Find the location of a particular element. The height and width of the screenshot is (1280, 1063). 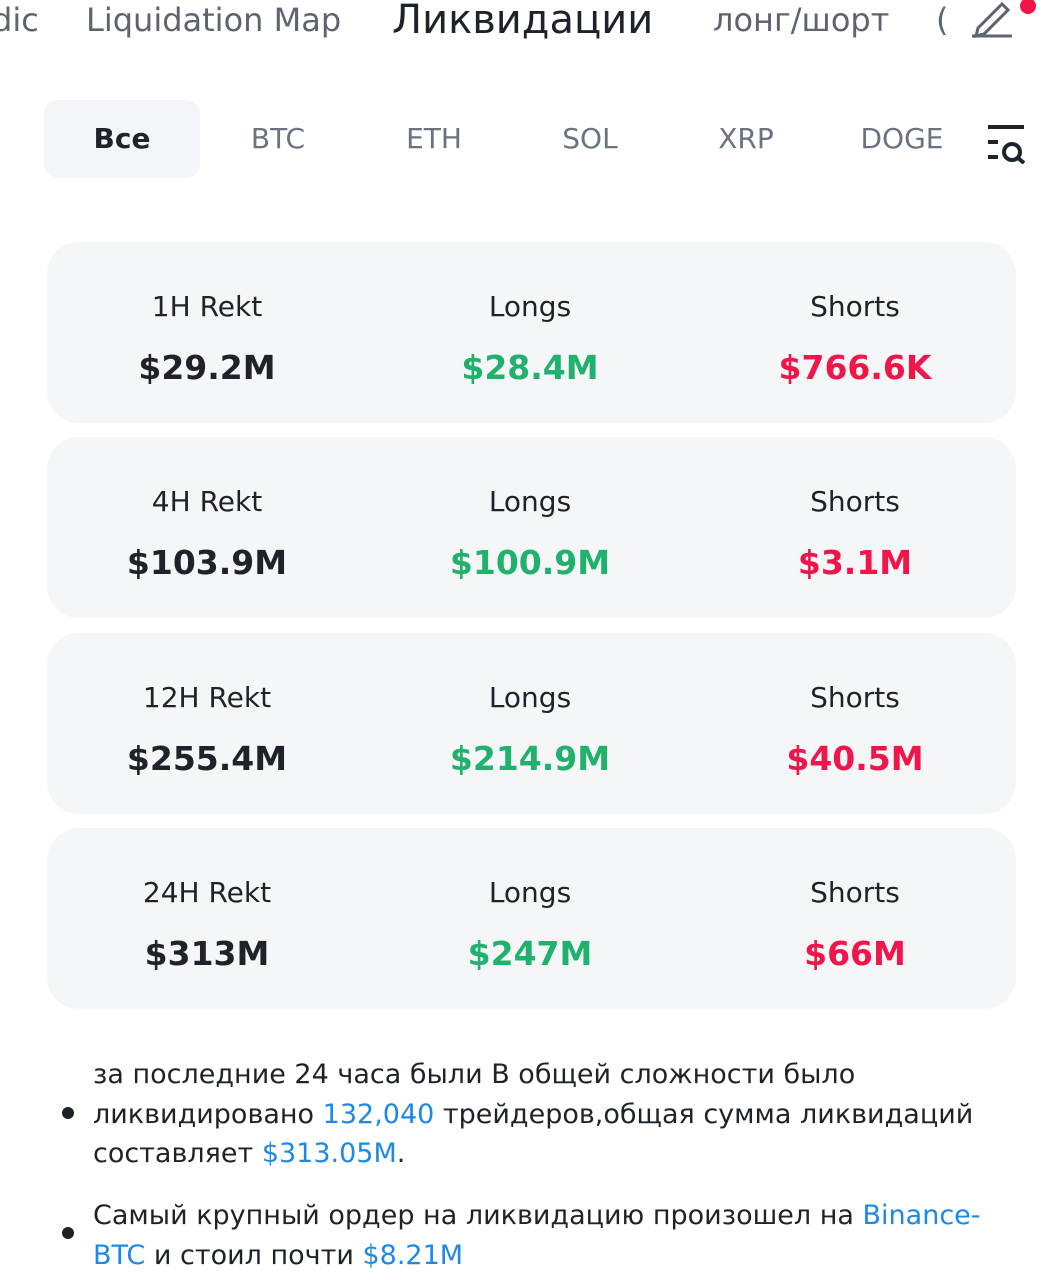

stat-label: 1H Rekt is located at coordinates (207, 306).